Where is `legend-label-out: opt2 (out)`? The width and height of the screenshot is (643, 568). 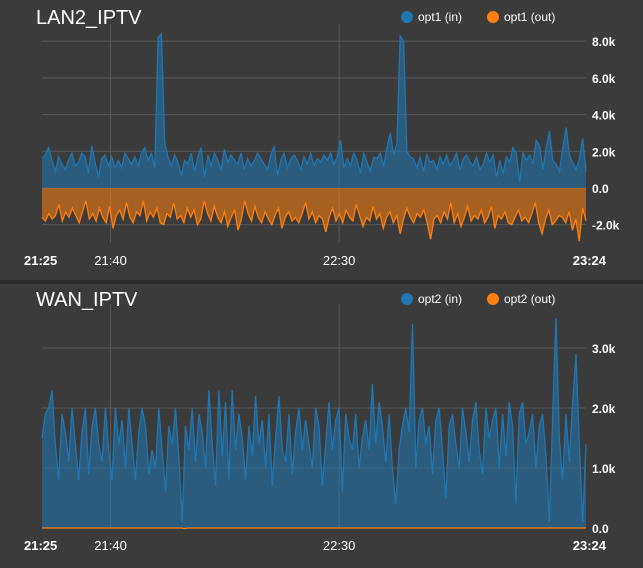
legend-label-out: opt2 (out) is located at coordinates (529, 299).